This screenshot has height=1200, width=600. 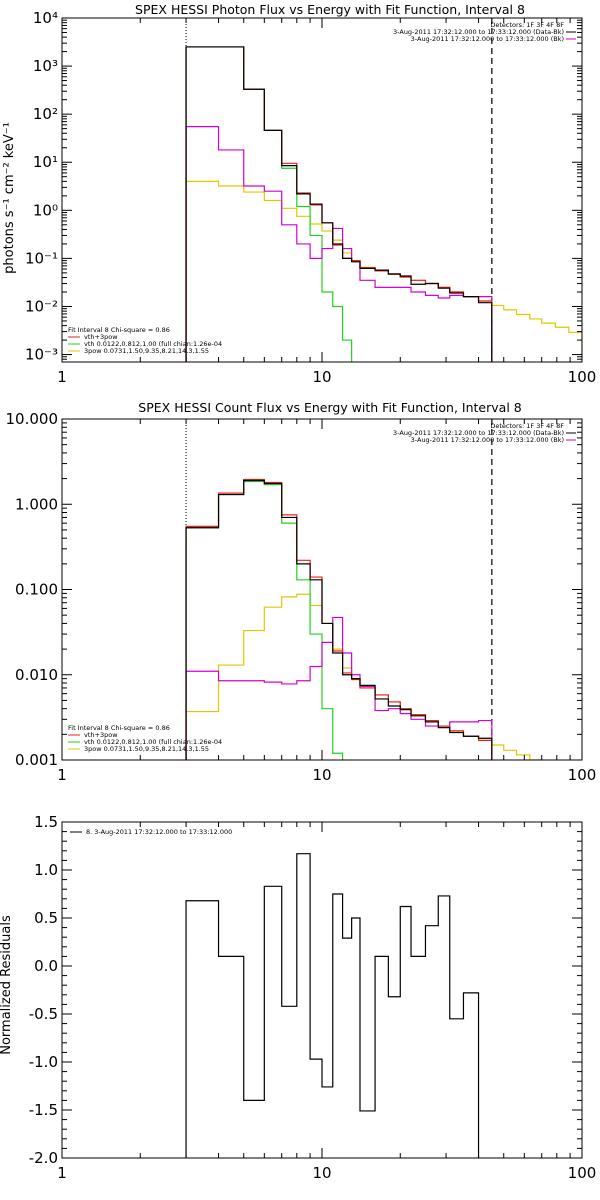 What do you see at coordinates (36, 590) in the screenshot?
I see `y-tick-label: 0.100` at bounding box center [36, 590].